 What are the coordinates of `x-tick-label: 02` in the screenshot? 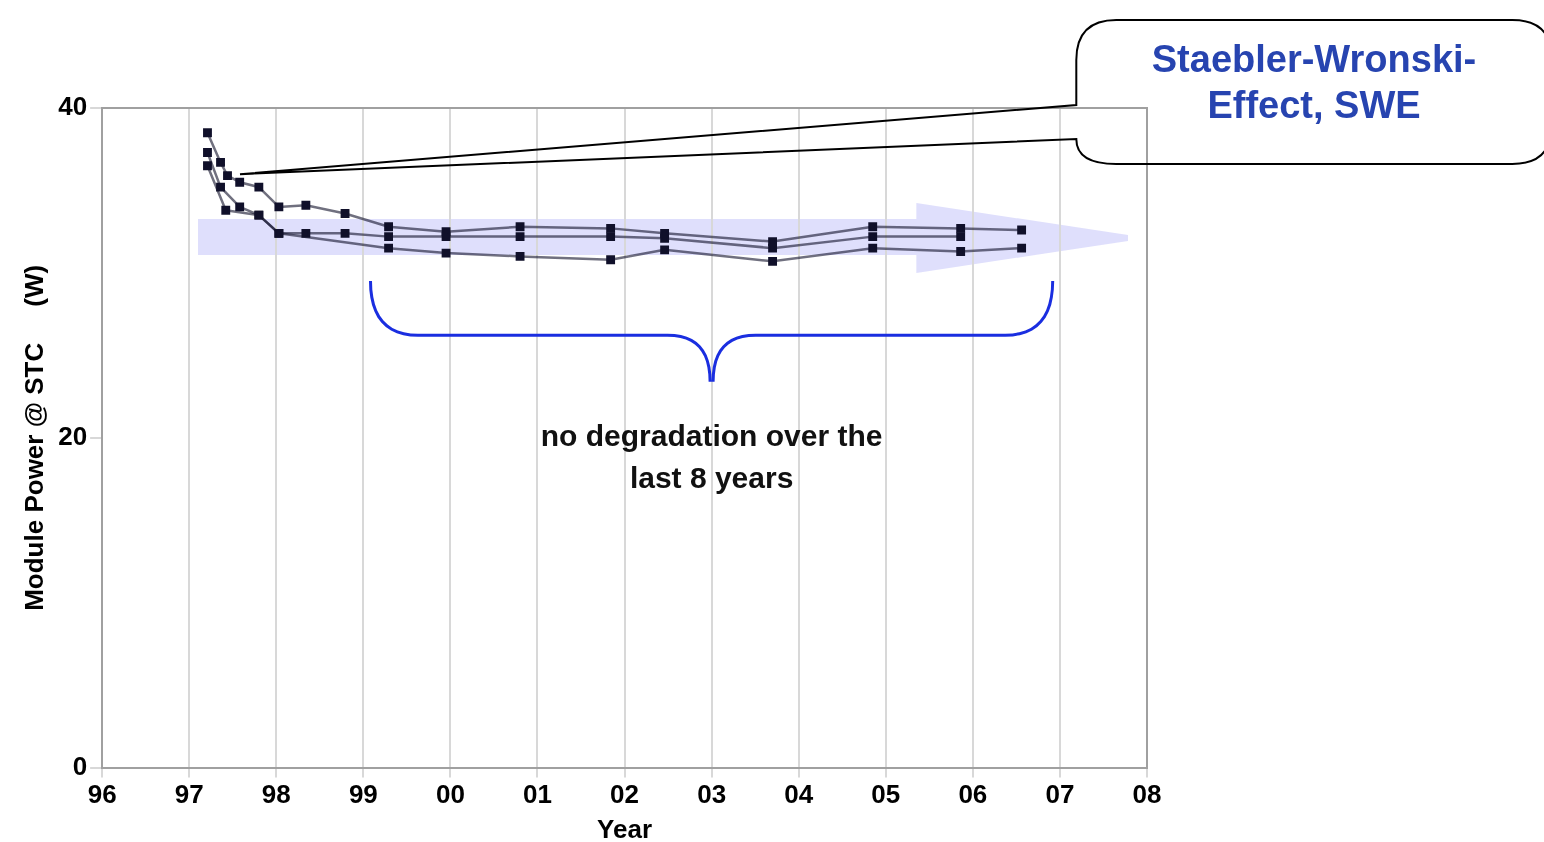 It's located at (625, 794).